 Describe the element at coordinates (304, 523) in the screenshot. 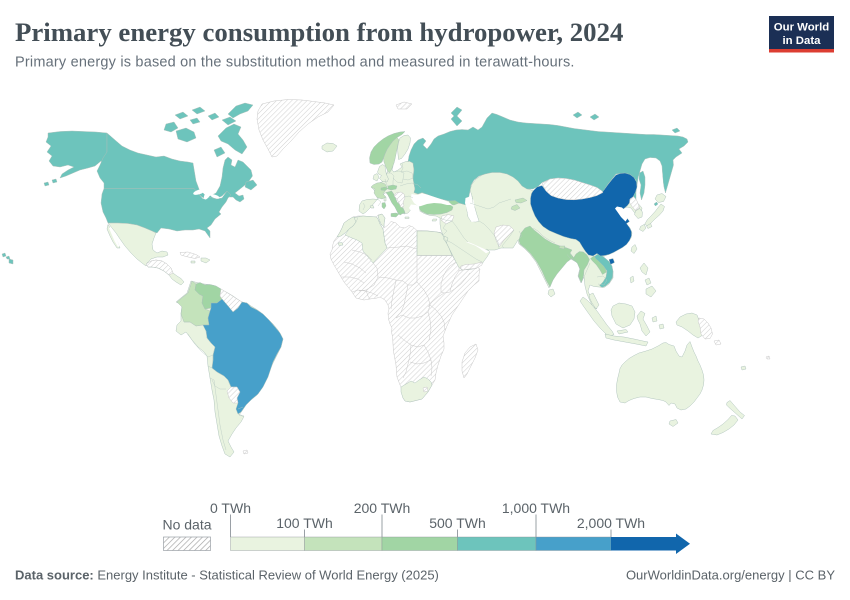

I see `svg-text: 100 TWh` at that location.